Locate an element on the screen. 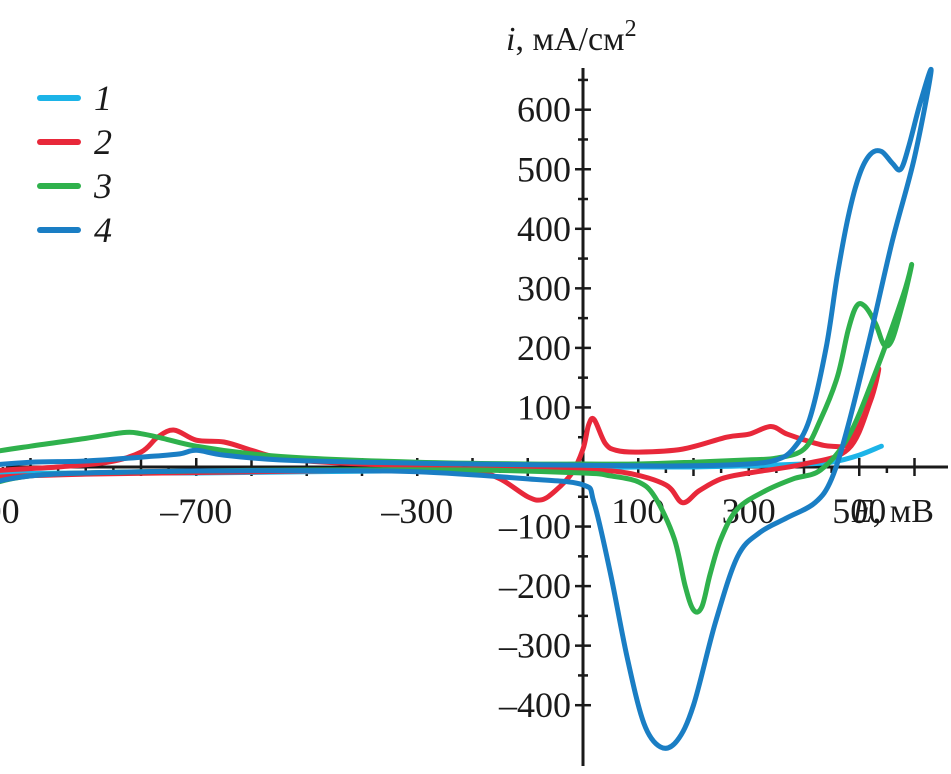  x-axis-title: E, мВ is located at coordinates (892, 511).